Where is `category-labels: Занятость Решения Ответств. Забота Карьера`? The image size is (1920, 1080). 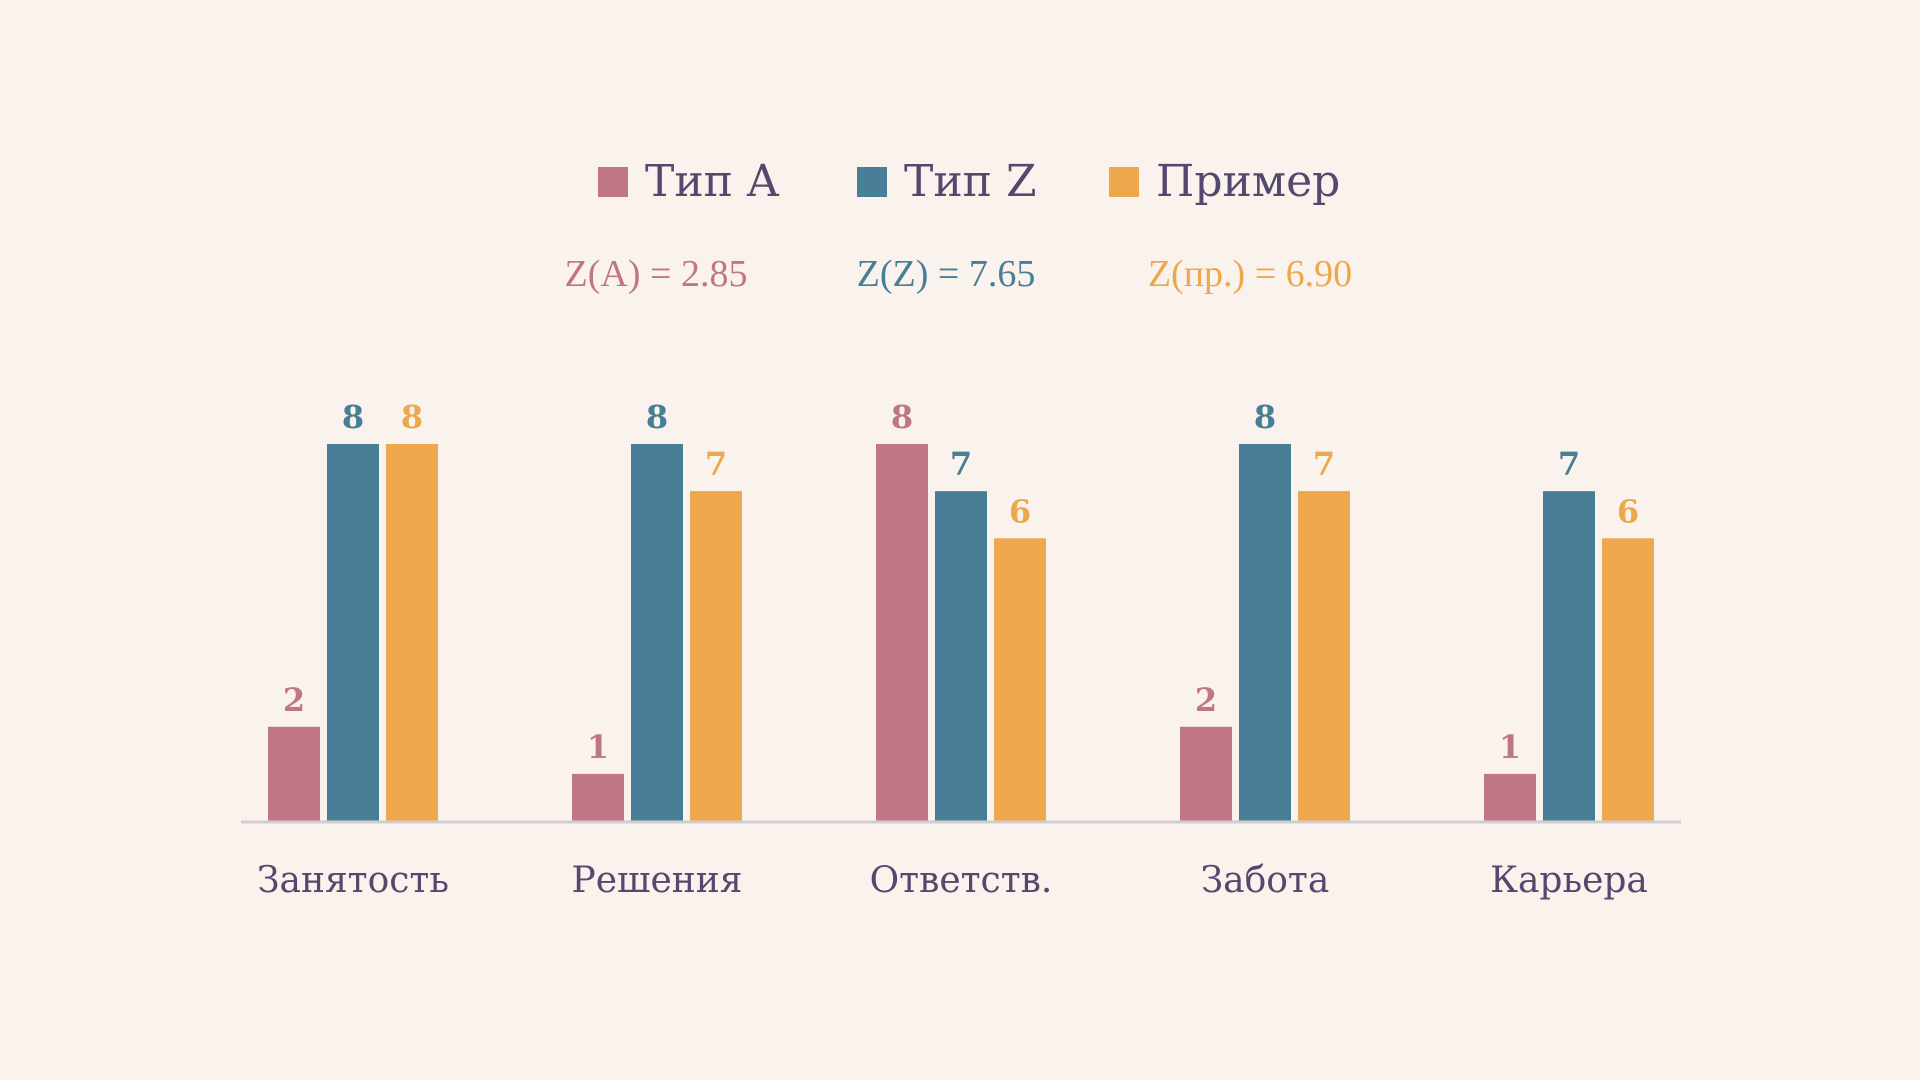
category-labels: Занятость Решения Ответств. Забота Карьера is located at coordinates (952, 880).